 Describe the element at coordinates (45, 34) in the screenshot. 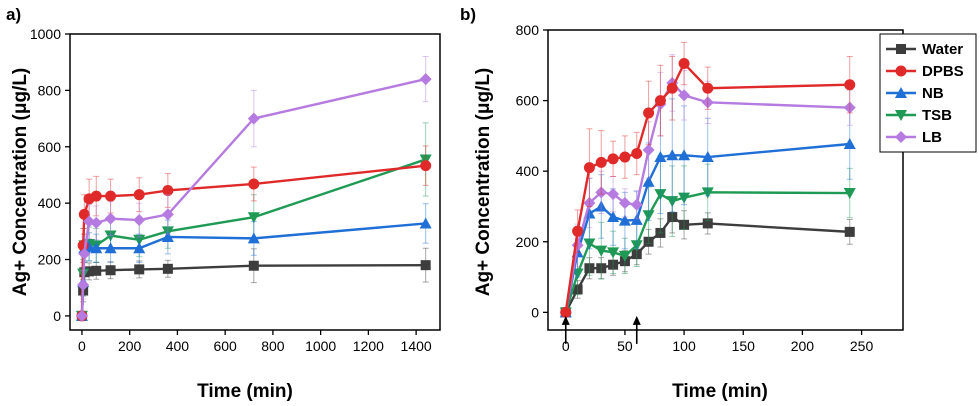

I see `y-tick-label: 1000` at that location.